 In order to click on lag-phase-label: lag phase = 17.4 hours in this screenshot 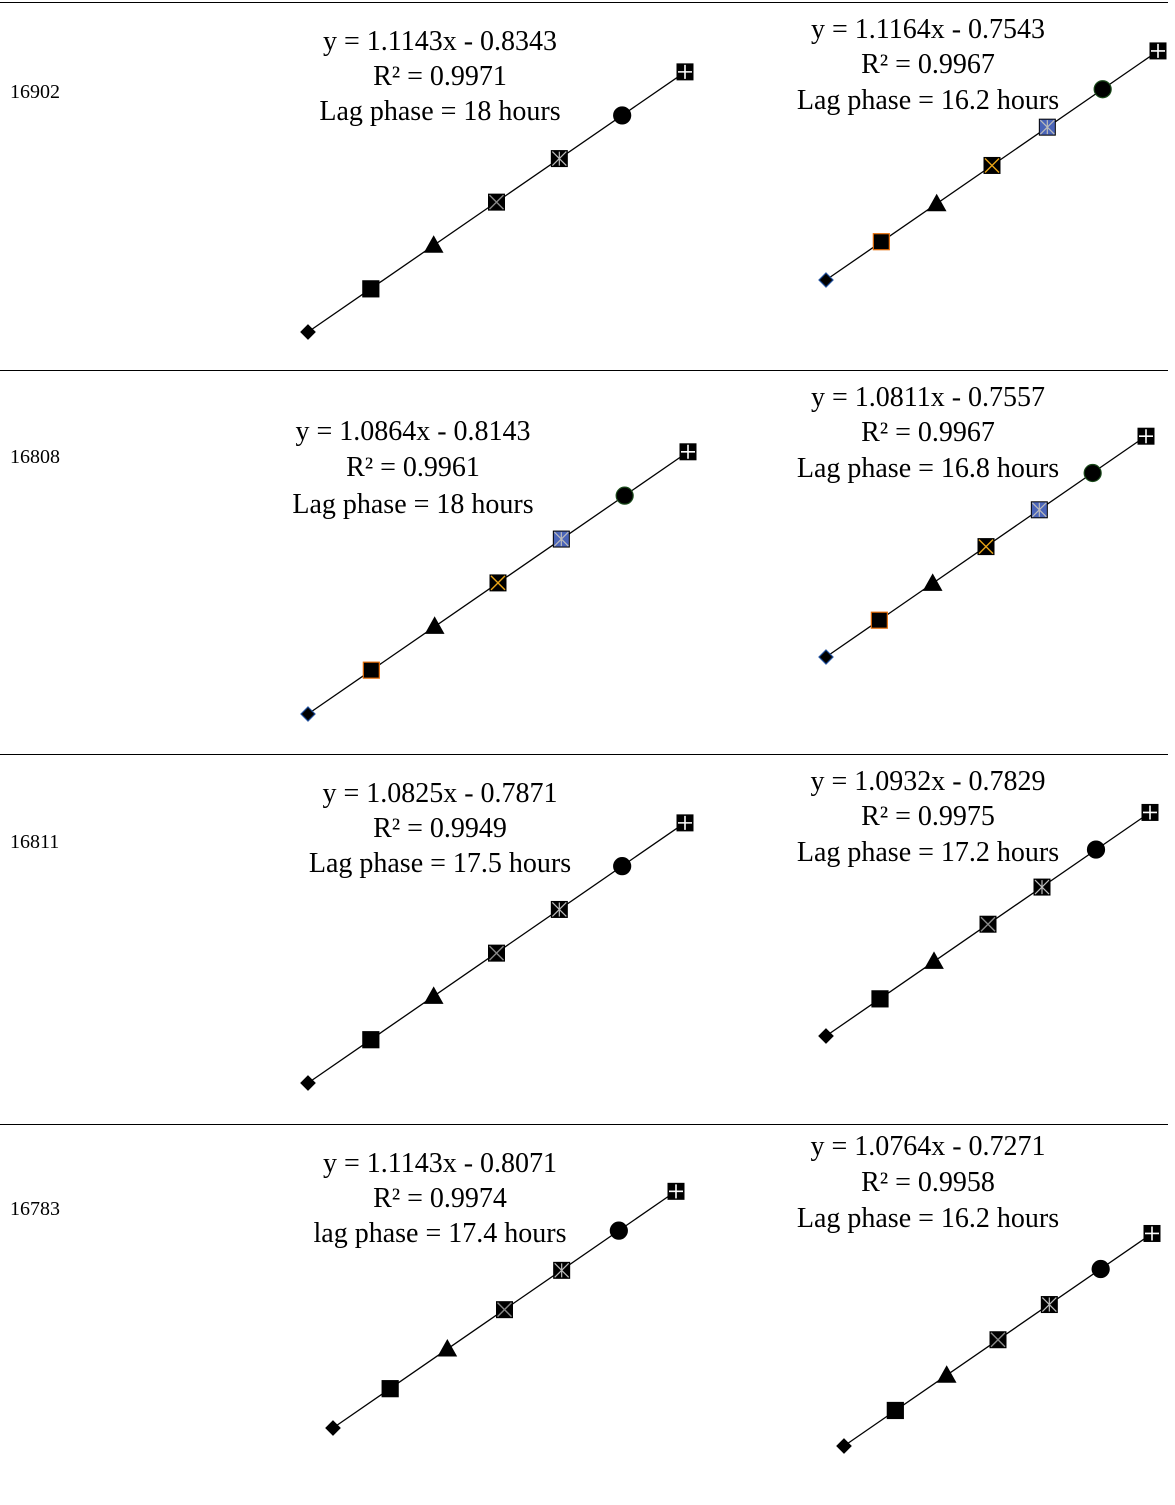, I will do `click(440, 1233)`.